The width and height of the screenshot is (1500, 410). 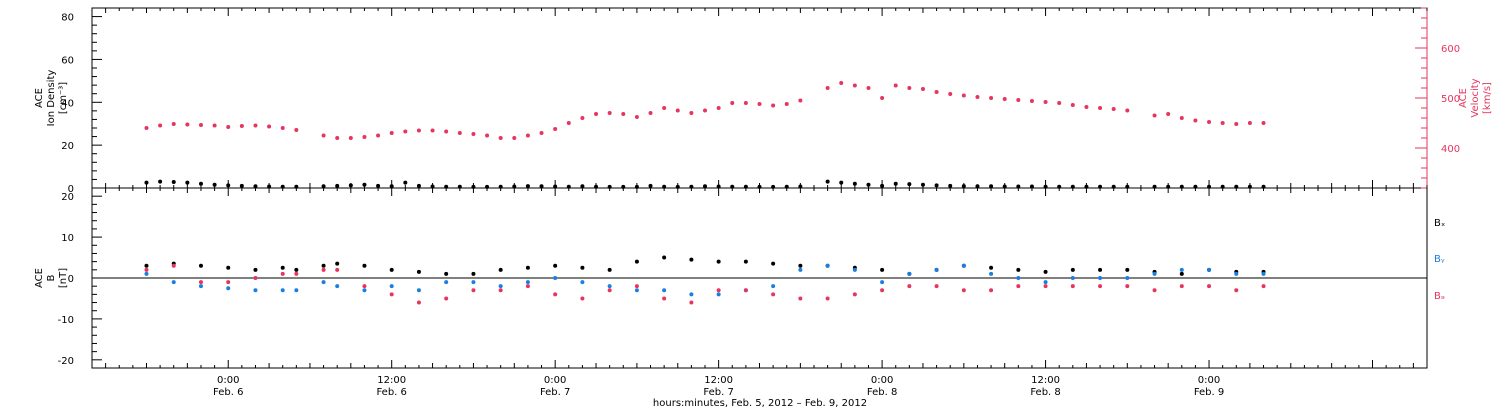 I want to click on legend-bx: Bₓ, so click(x=1439, y=223).